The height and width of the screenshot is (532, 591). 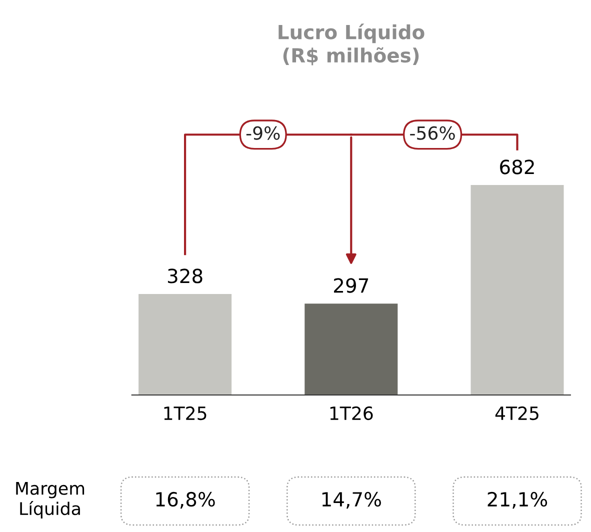 I want to click on text: -9%, so click(x=263, y=133).